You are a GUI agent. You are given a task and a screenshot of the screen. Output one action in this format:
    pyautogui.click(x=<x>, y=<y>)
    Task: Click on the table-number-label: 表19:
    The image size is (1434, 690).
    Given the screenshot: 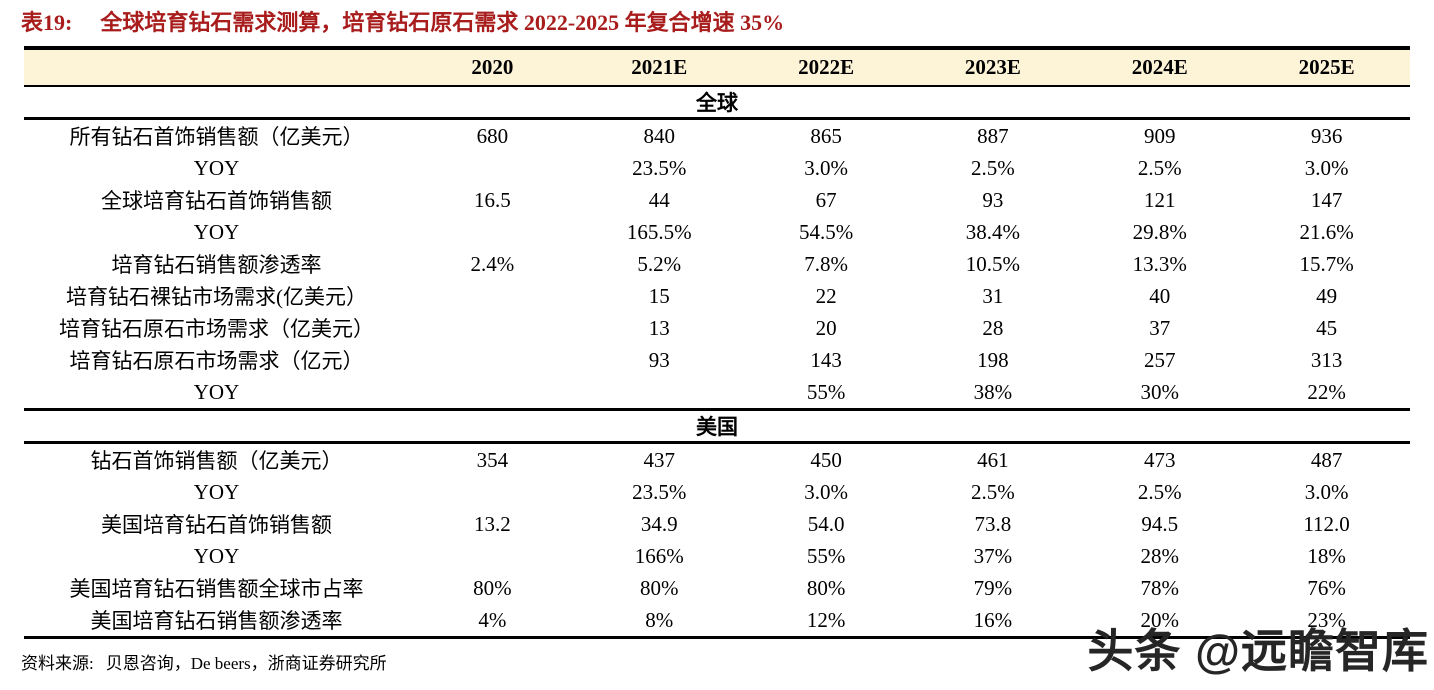 What is the action you would take?
    pyautogui.click(x=47, y=22)
    